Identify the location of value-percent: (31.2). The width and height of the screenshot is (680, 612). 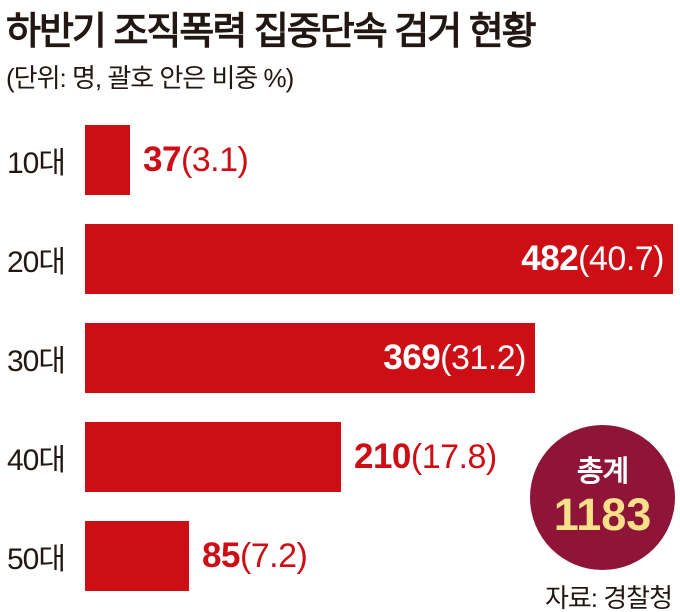
(483, 358).